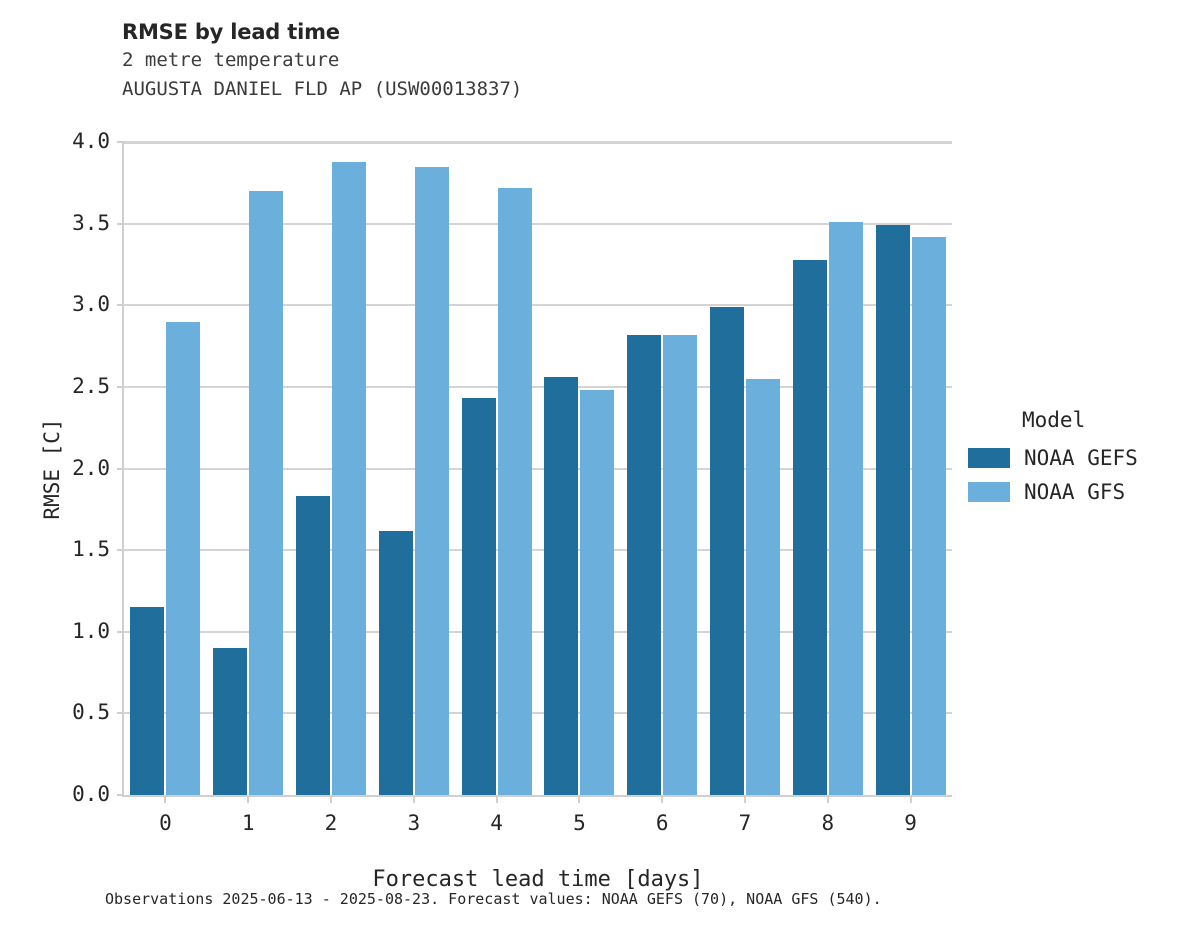 This screenshot has width=1188, height=928. What do you see at coordinates (1081, 458) in the screenshot?
I see `legend-item-label: NOAA GEFS` at bounding box center [1081, 458].